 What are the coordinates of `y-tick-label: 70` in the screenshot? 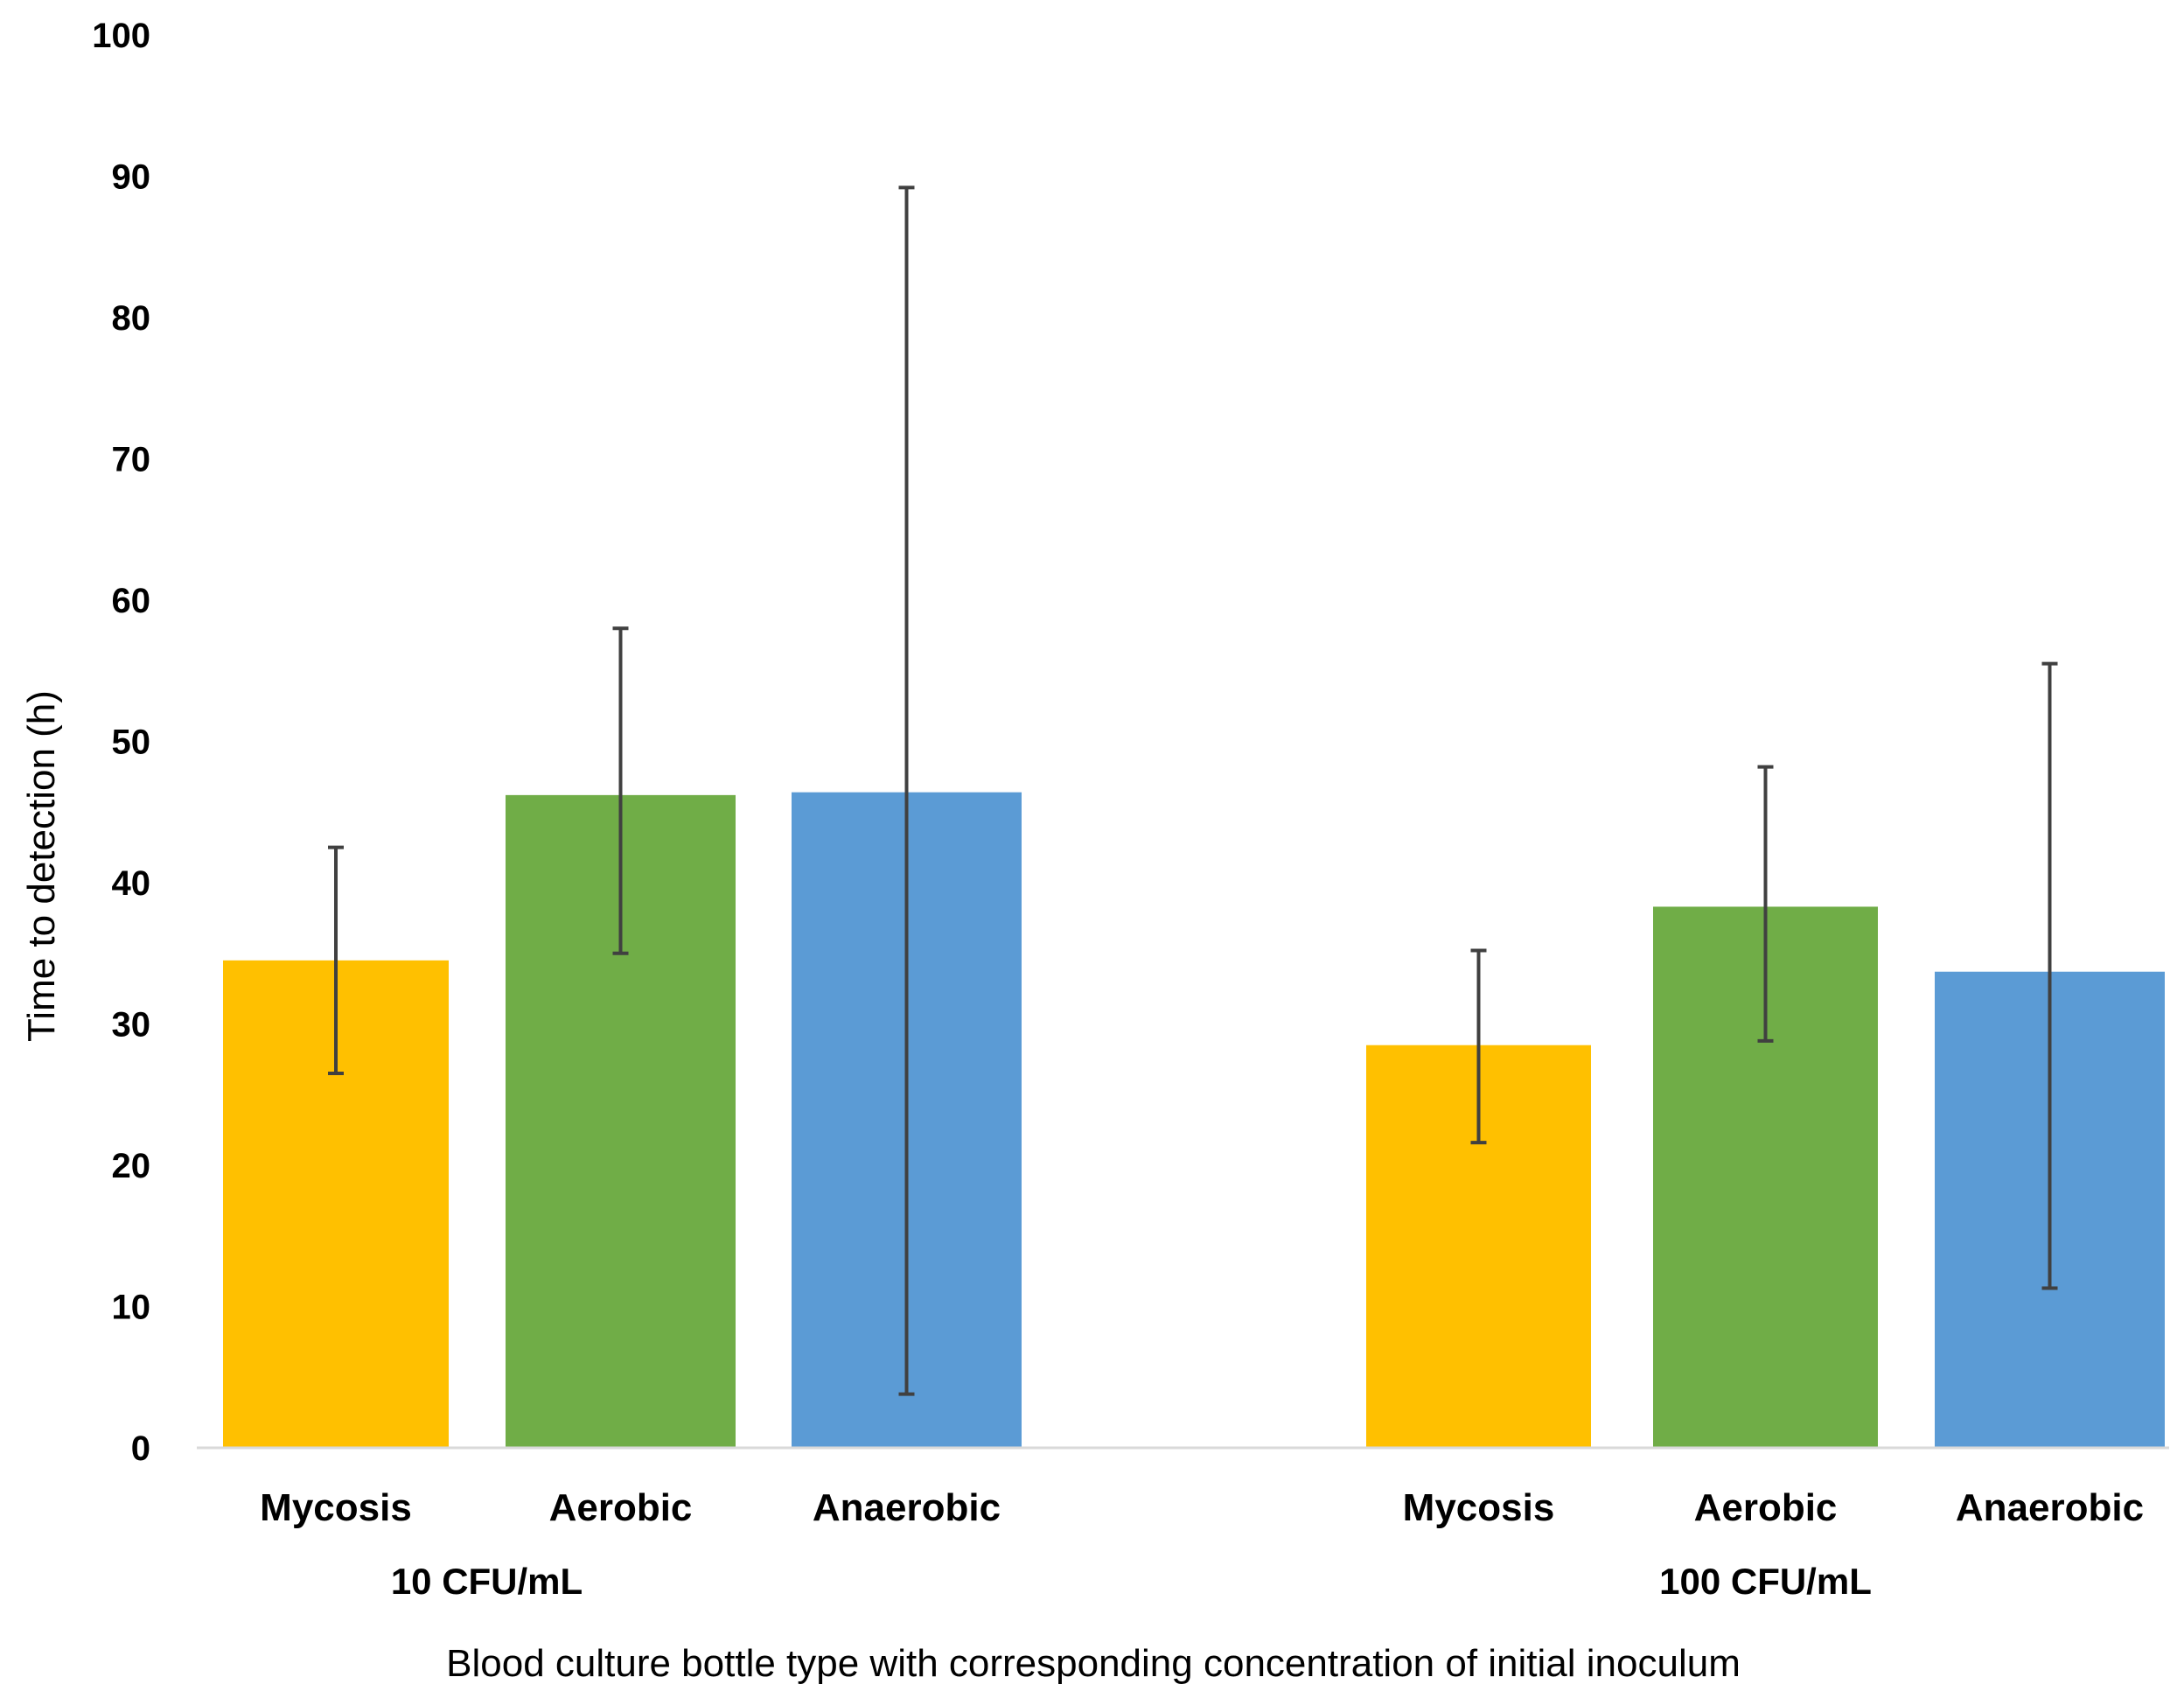 It's located at (131, 460).